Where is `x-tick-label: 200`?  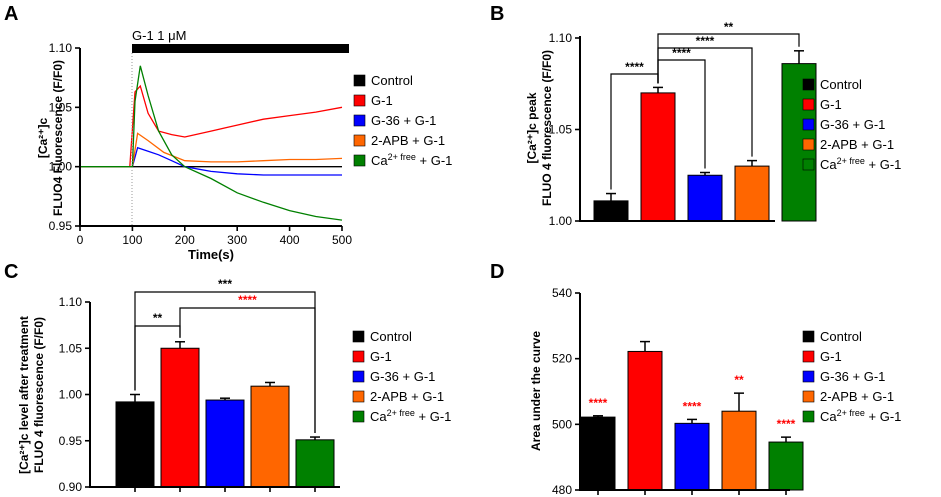
x-tick-label: 200 is located at coordinates (185, 240).